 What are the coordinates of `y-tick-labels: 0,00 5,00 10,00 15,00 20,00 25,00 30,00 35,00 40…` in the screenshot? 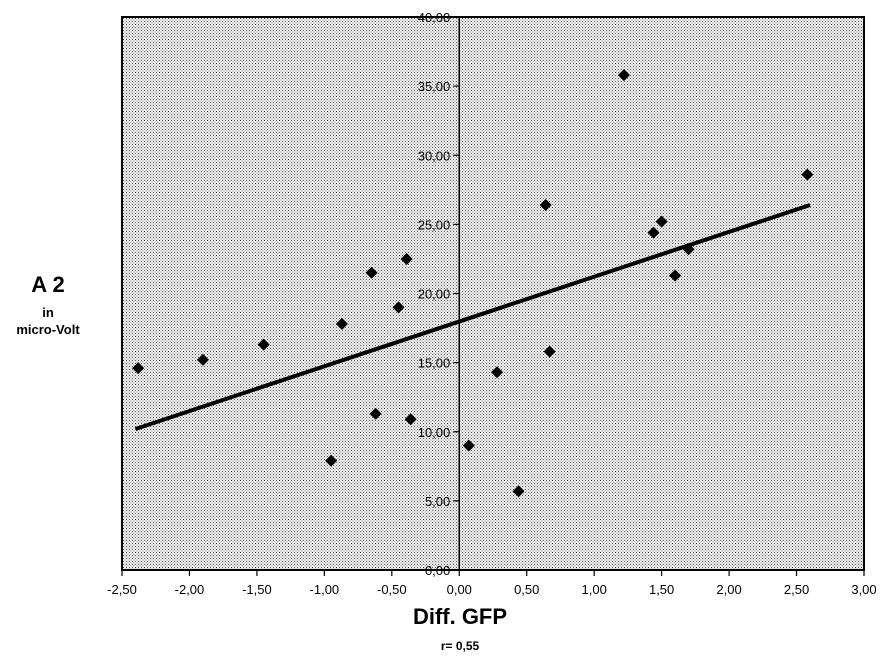 It's located at (434, 294).